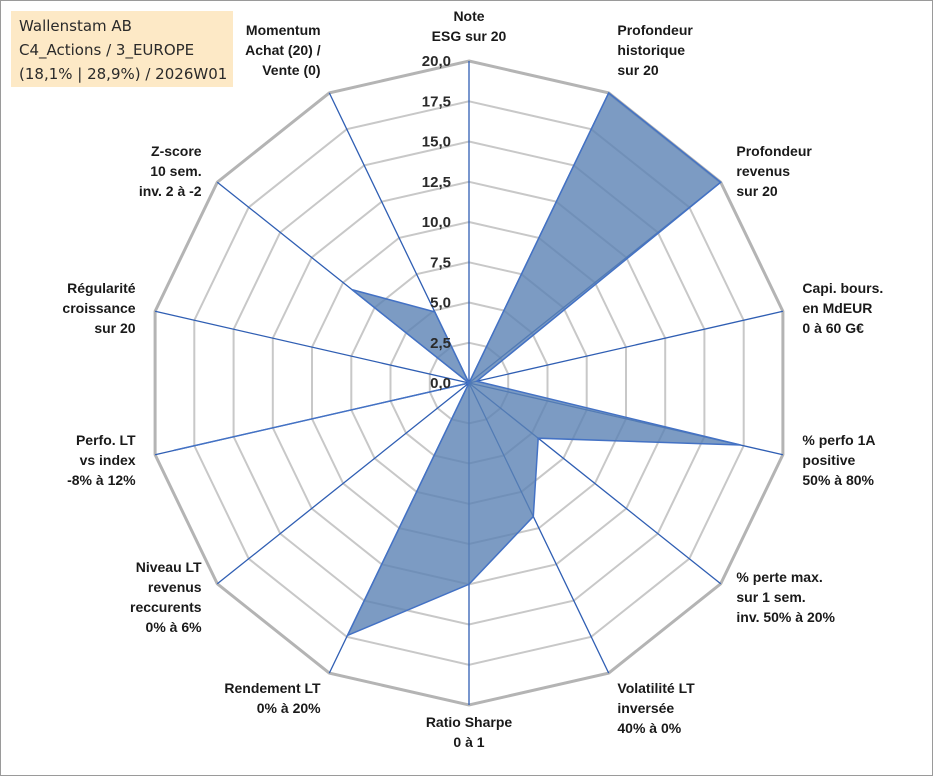  Describe the element at coordinates (469, 732) in the screenshot. I see `axis-label: Ratio Sharpe 0 à 1` at that location.